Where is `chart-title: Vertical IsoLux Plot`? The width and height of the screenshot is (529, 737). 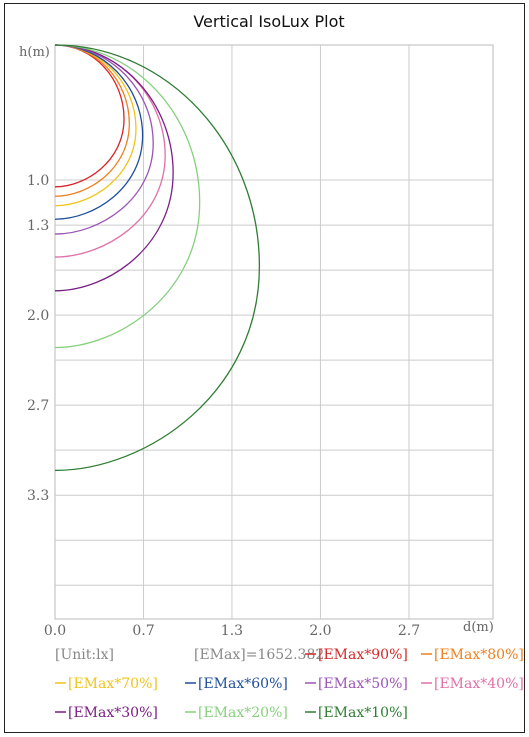 chart-title: Vertical IsoLux Plot is located at coordinates (268, 21).